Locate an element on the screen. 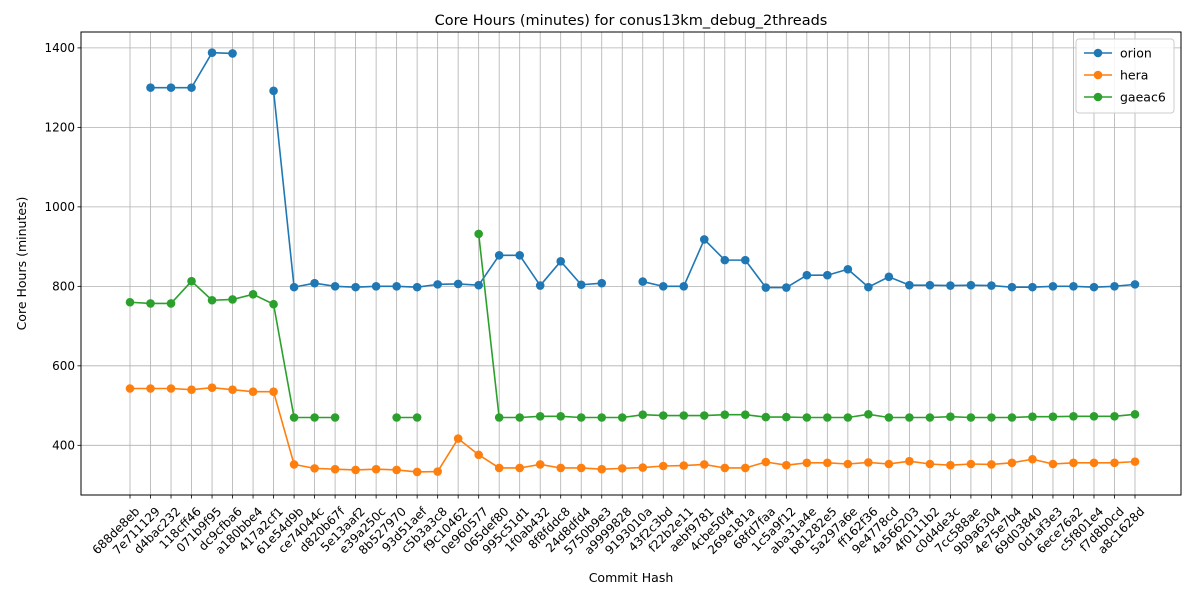 The image size is (1200, 600). y-tick-label: 600 is located at coordinates (63, 366).